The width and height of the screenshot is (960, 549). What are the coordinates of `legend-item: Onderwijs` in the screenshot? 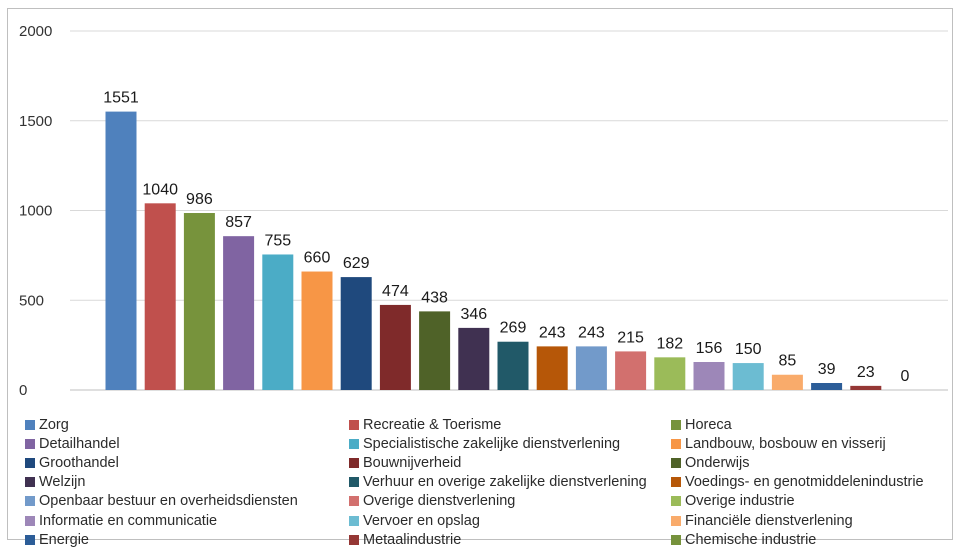 It's located at (710, 462).